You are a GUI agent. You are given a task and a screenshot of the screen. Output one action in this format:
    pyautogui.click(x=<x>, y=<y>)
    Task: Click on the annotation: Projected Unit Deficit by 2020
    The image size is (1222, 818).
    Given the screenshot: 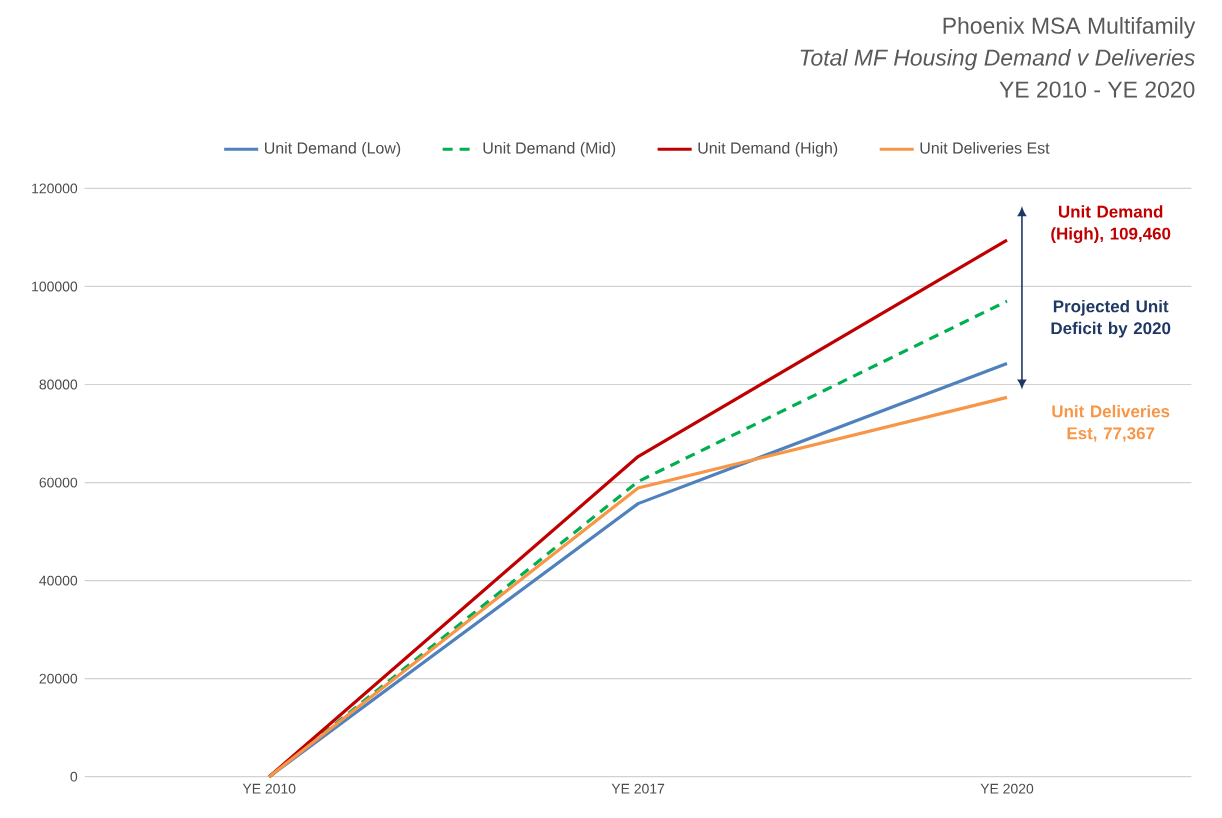 What is the action you would take?
    pyautogui.click(x=1111, y=319)
    